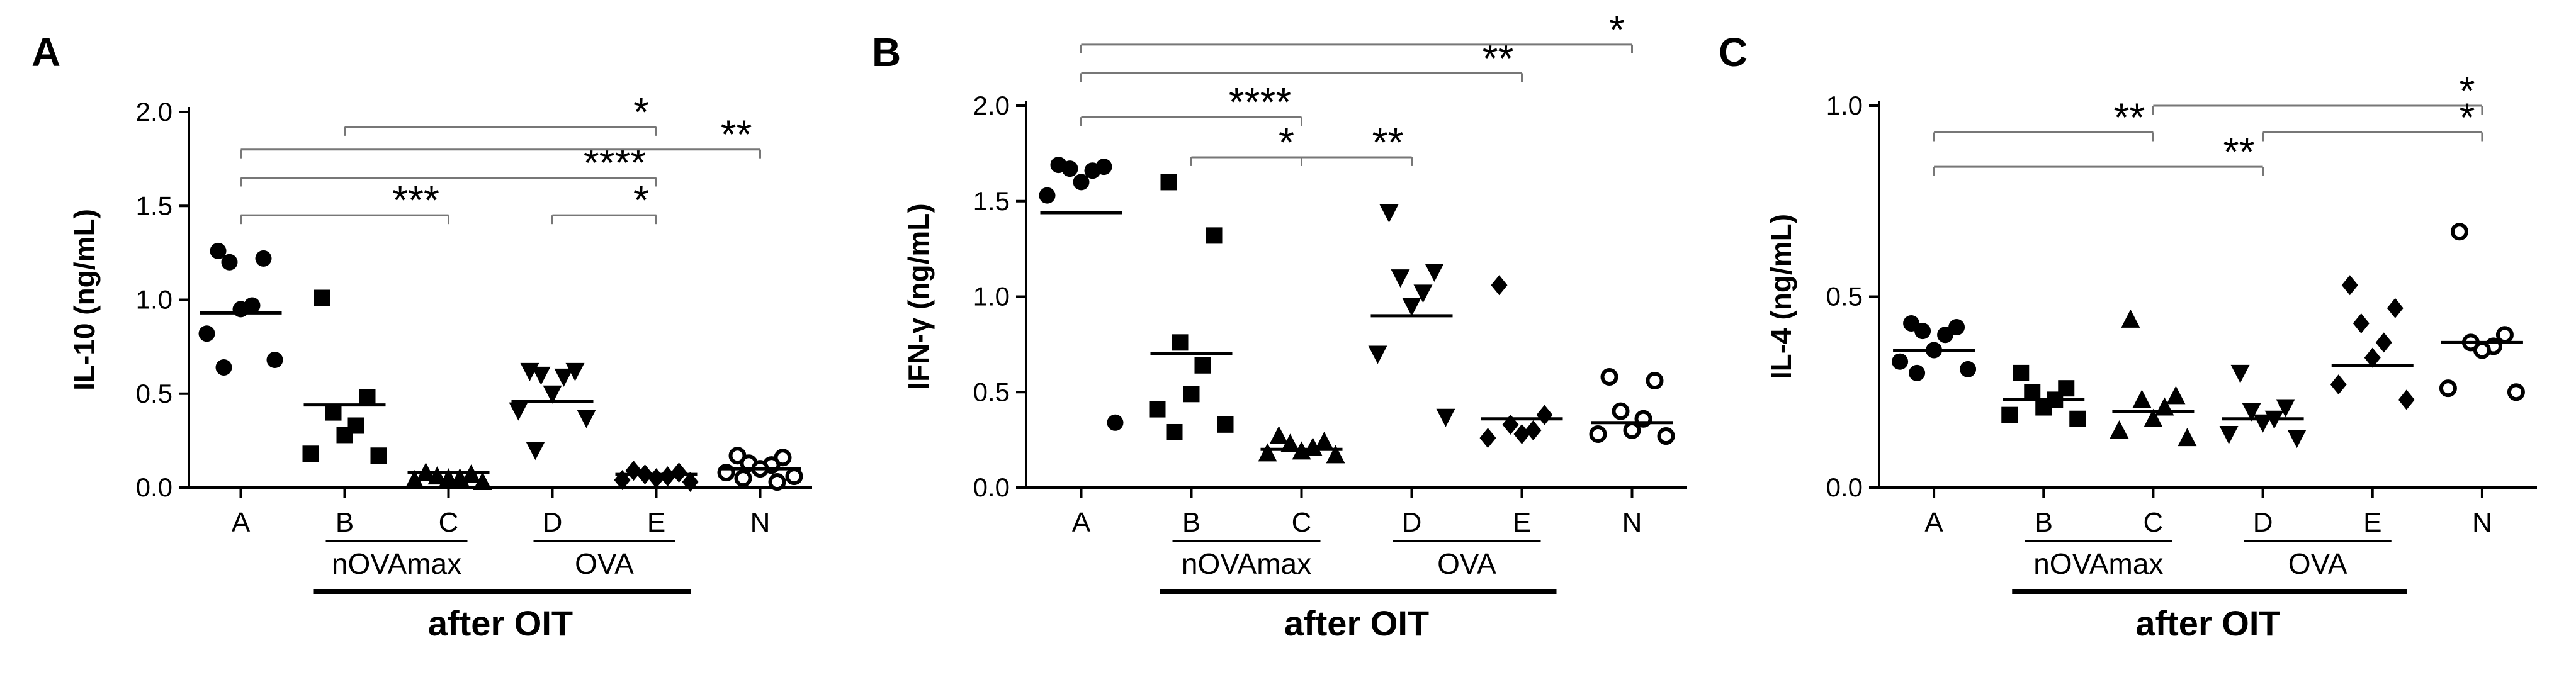  What do you see at coordinates (1522, 522) in the screenshot?
I see `x-tick-label: E` at bounding box center [1522, 522].